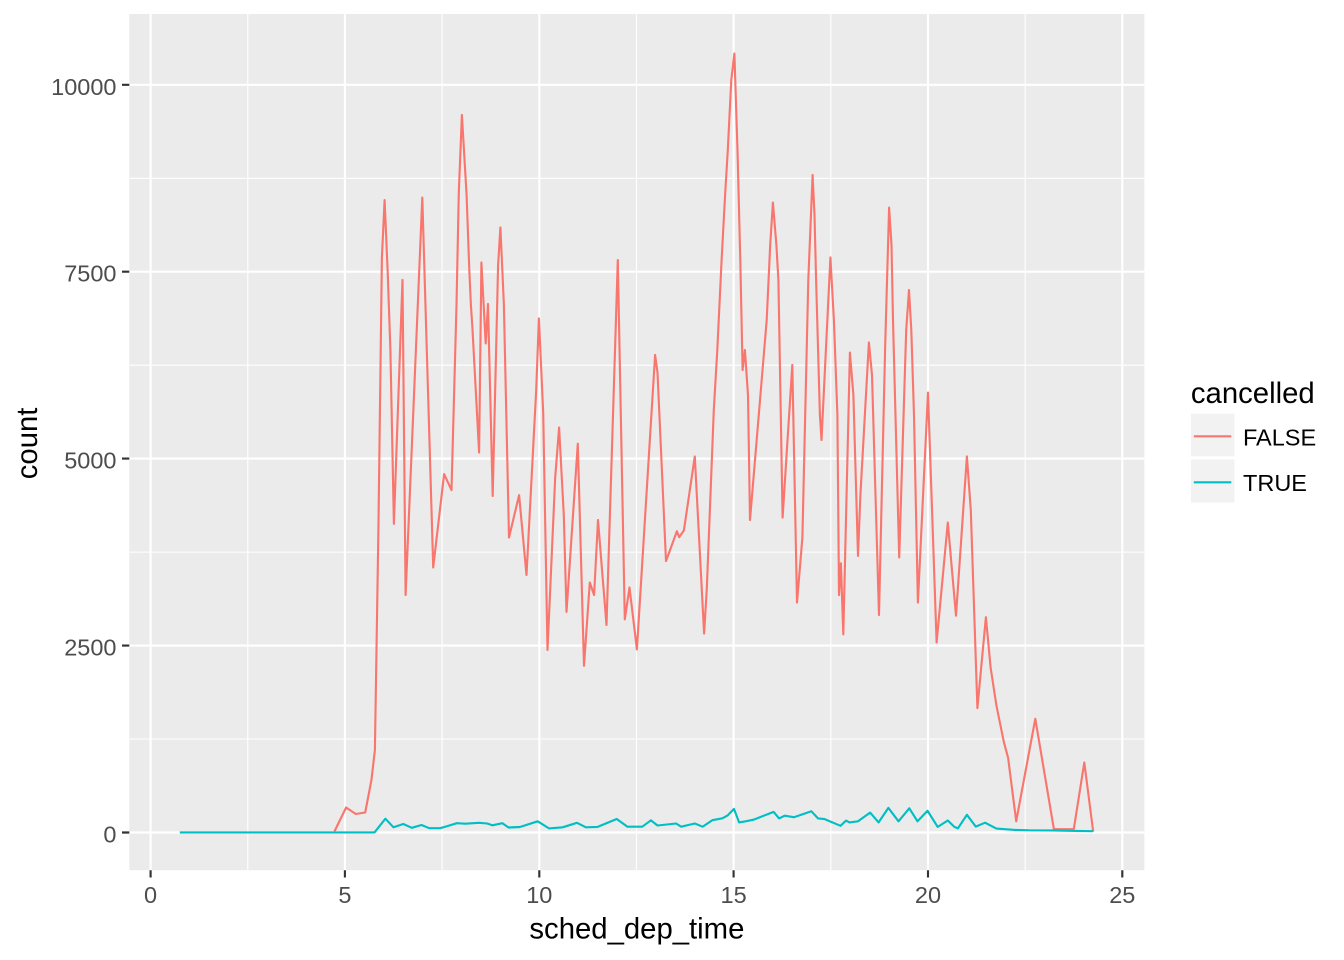 This screenshot has height=960, width=1344. What do you see at coordinates (1275, 483) in the screenshot?
I see `svg-text: TRUE` at bounding box center [1275, 483].